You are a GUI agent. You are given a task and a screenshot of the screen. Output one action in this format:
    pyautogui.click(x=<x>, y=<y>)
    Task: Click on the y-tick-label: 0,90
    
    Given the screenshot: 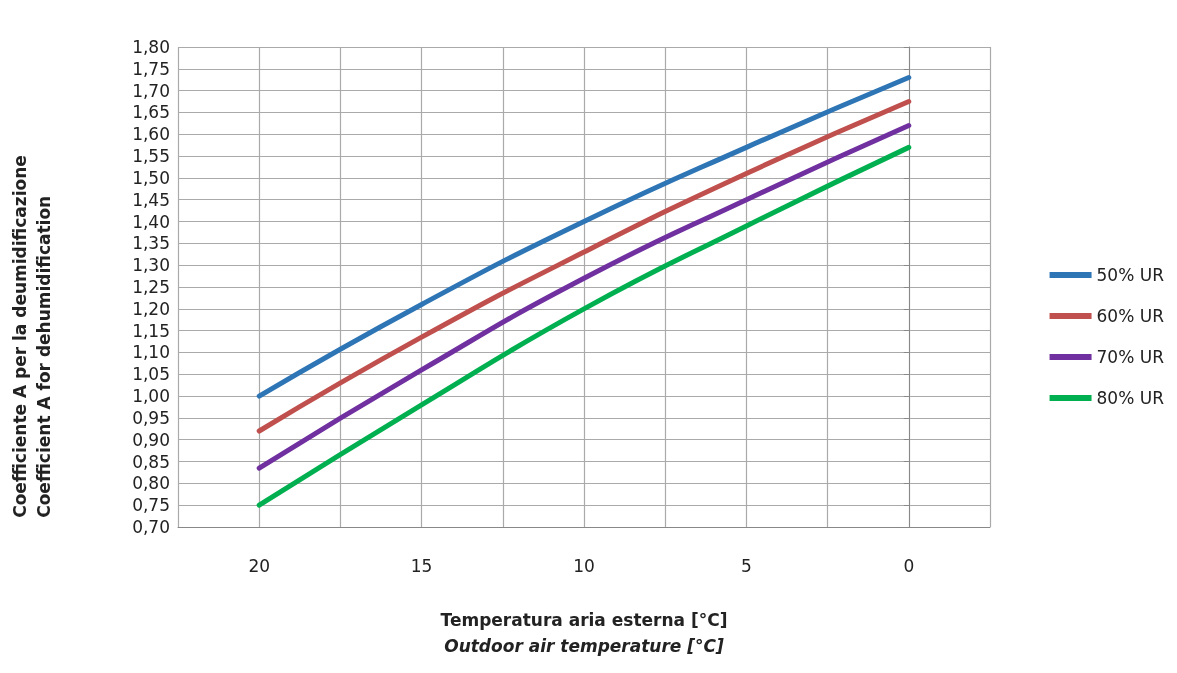 What is the action you would take?
    pyautogui.click(x=151, y=439)
    